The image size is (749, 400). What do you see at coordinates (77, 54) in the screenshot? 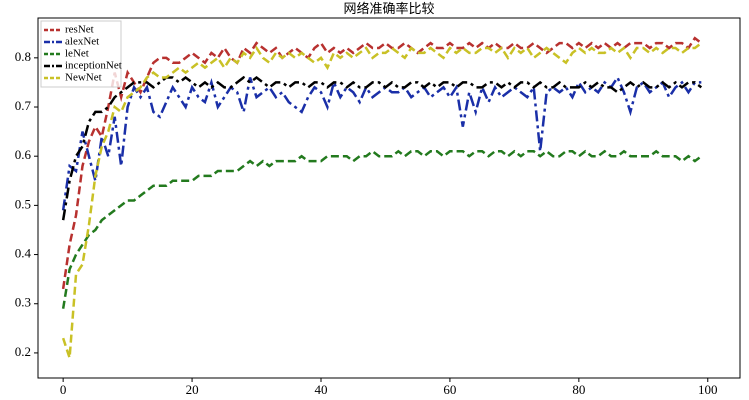
I see `legend-label: leNet` at bounding box center [77, 54].